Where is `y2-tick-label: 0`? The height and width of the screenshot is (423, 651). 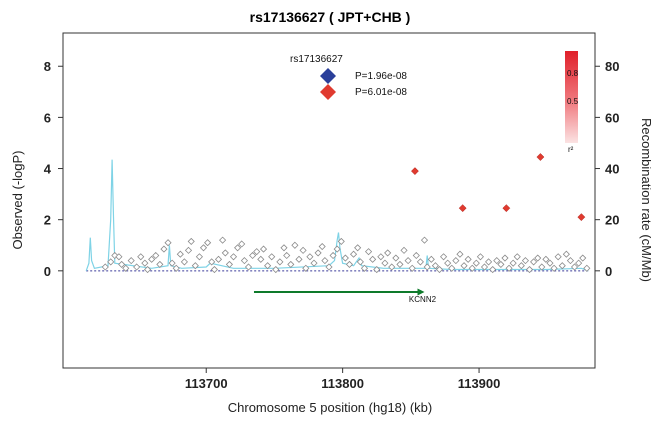
y2-tick-label: 0 is located at coordinates (608, 271).